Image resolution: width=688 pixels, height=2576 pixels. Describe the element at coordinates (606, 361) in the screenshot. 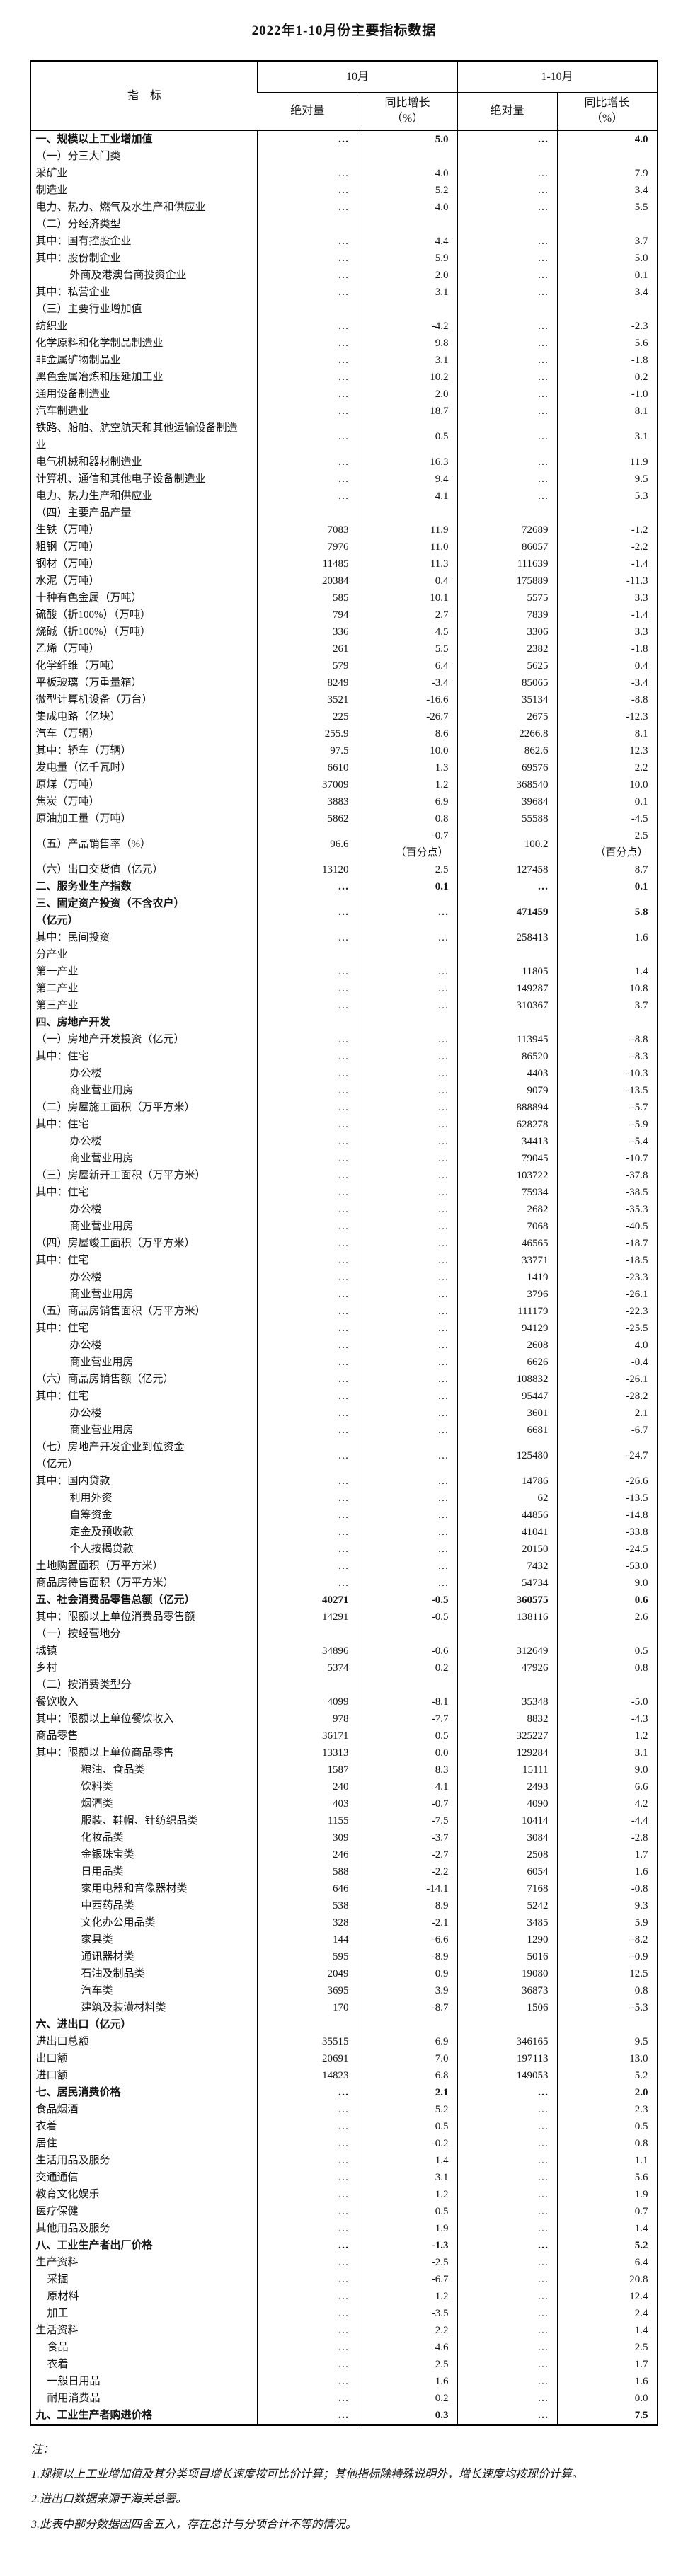

I see `value-cell: -1.8` at that location.